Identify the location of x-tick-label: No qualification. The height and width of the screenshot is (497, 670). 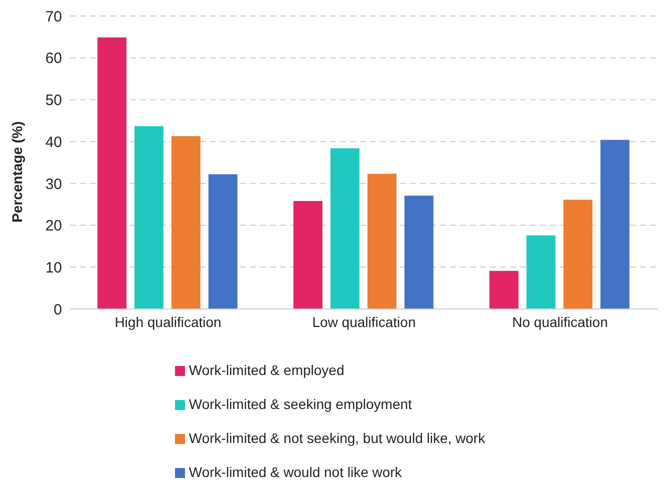
(560, 322).